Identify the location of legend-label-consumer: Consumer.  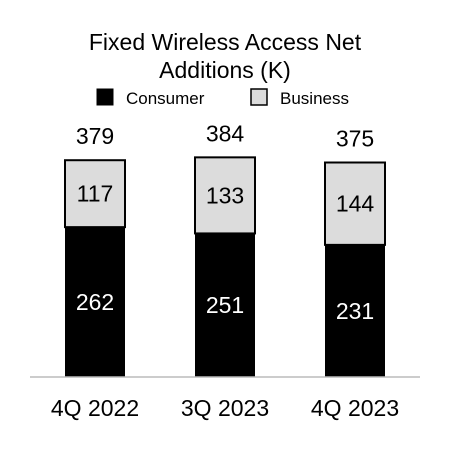
(165, 98).